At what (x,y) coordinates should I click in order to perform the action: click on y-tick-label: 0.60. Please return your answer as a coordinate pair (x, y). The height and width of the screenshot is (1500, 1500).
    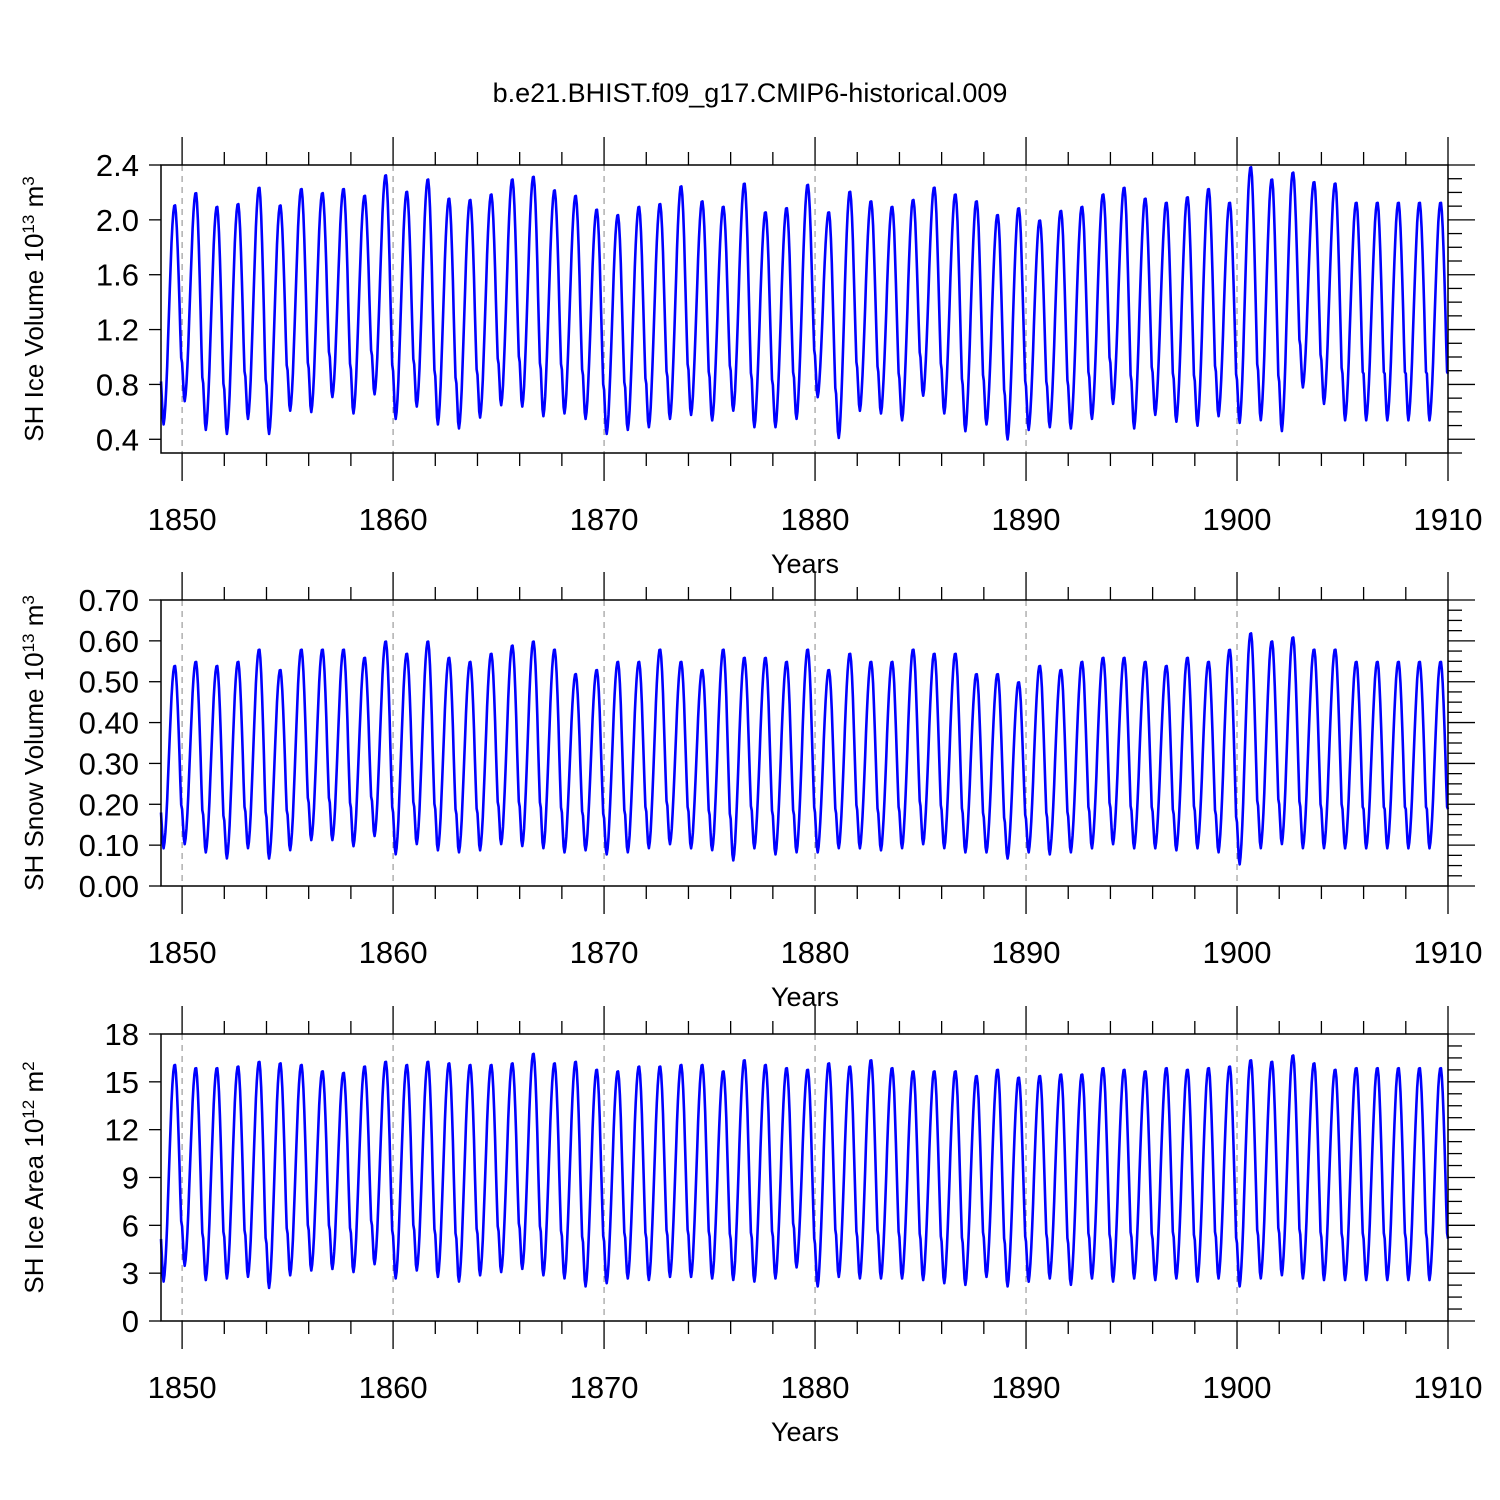
    Looking at the image, I should click on (109, 641).